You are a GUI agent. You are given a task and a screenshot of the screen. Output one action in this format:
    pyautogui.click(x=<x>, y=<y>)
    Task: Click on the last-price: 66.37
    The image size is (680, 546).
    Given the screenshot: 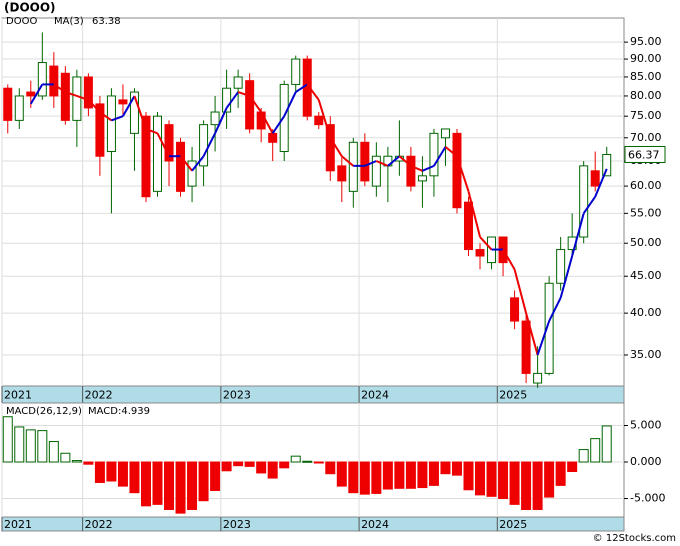 What is the action you would take?
    pyautogui.click(x=644, y=154)
    